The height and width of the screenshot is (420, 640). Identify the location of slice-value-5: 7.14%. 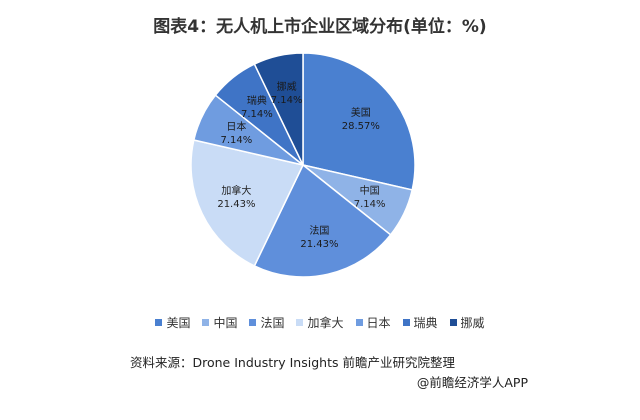
(257, 114).